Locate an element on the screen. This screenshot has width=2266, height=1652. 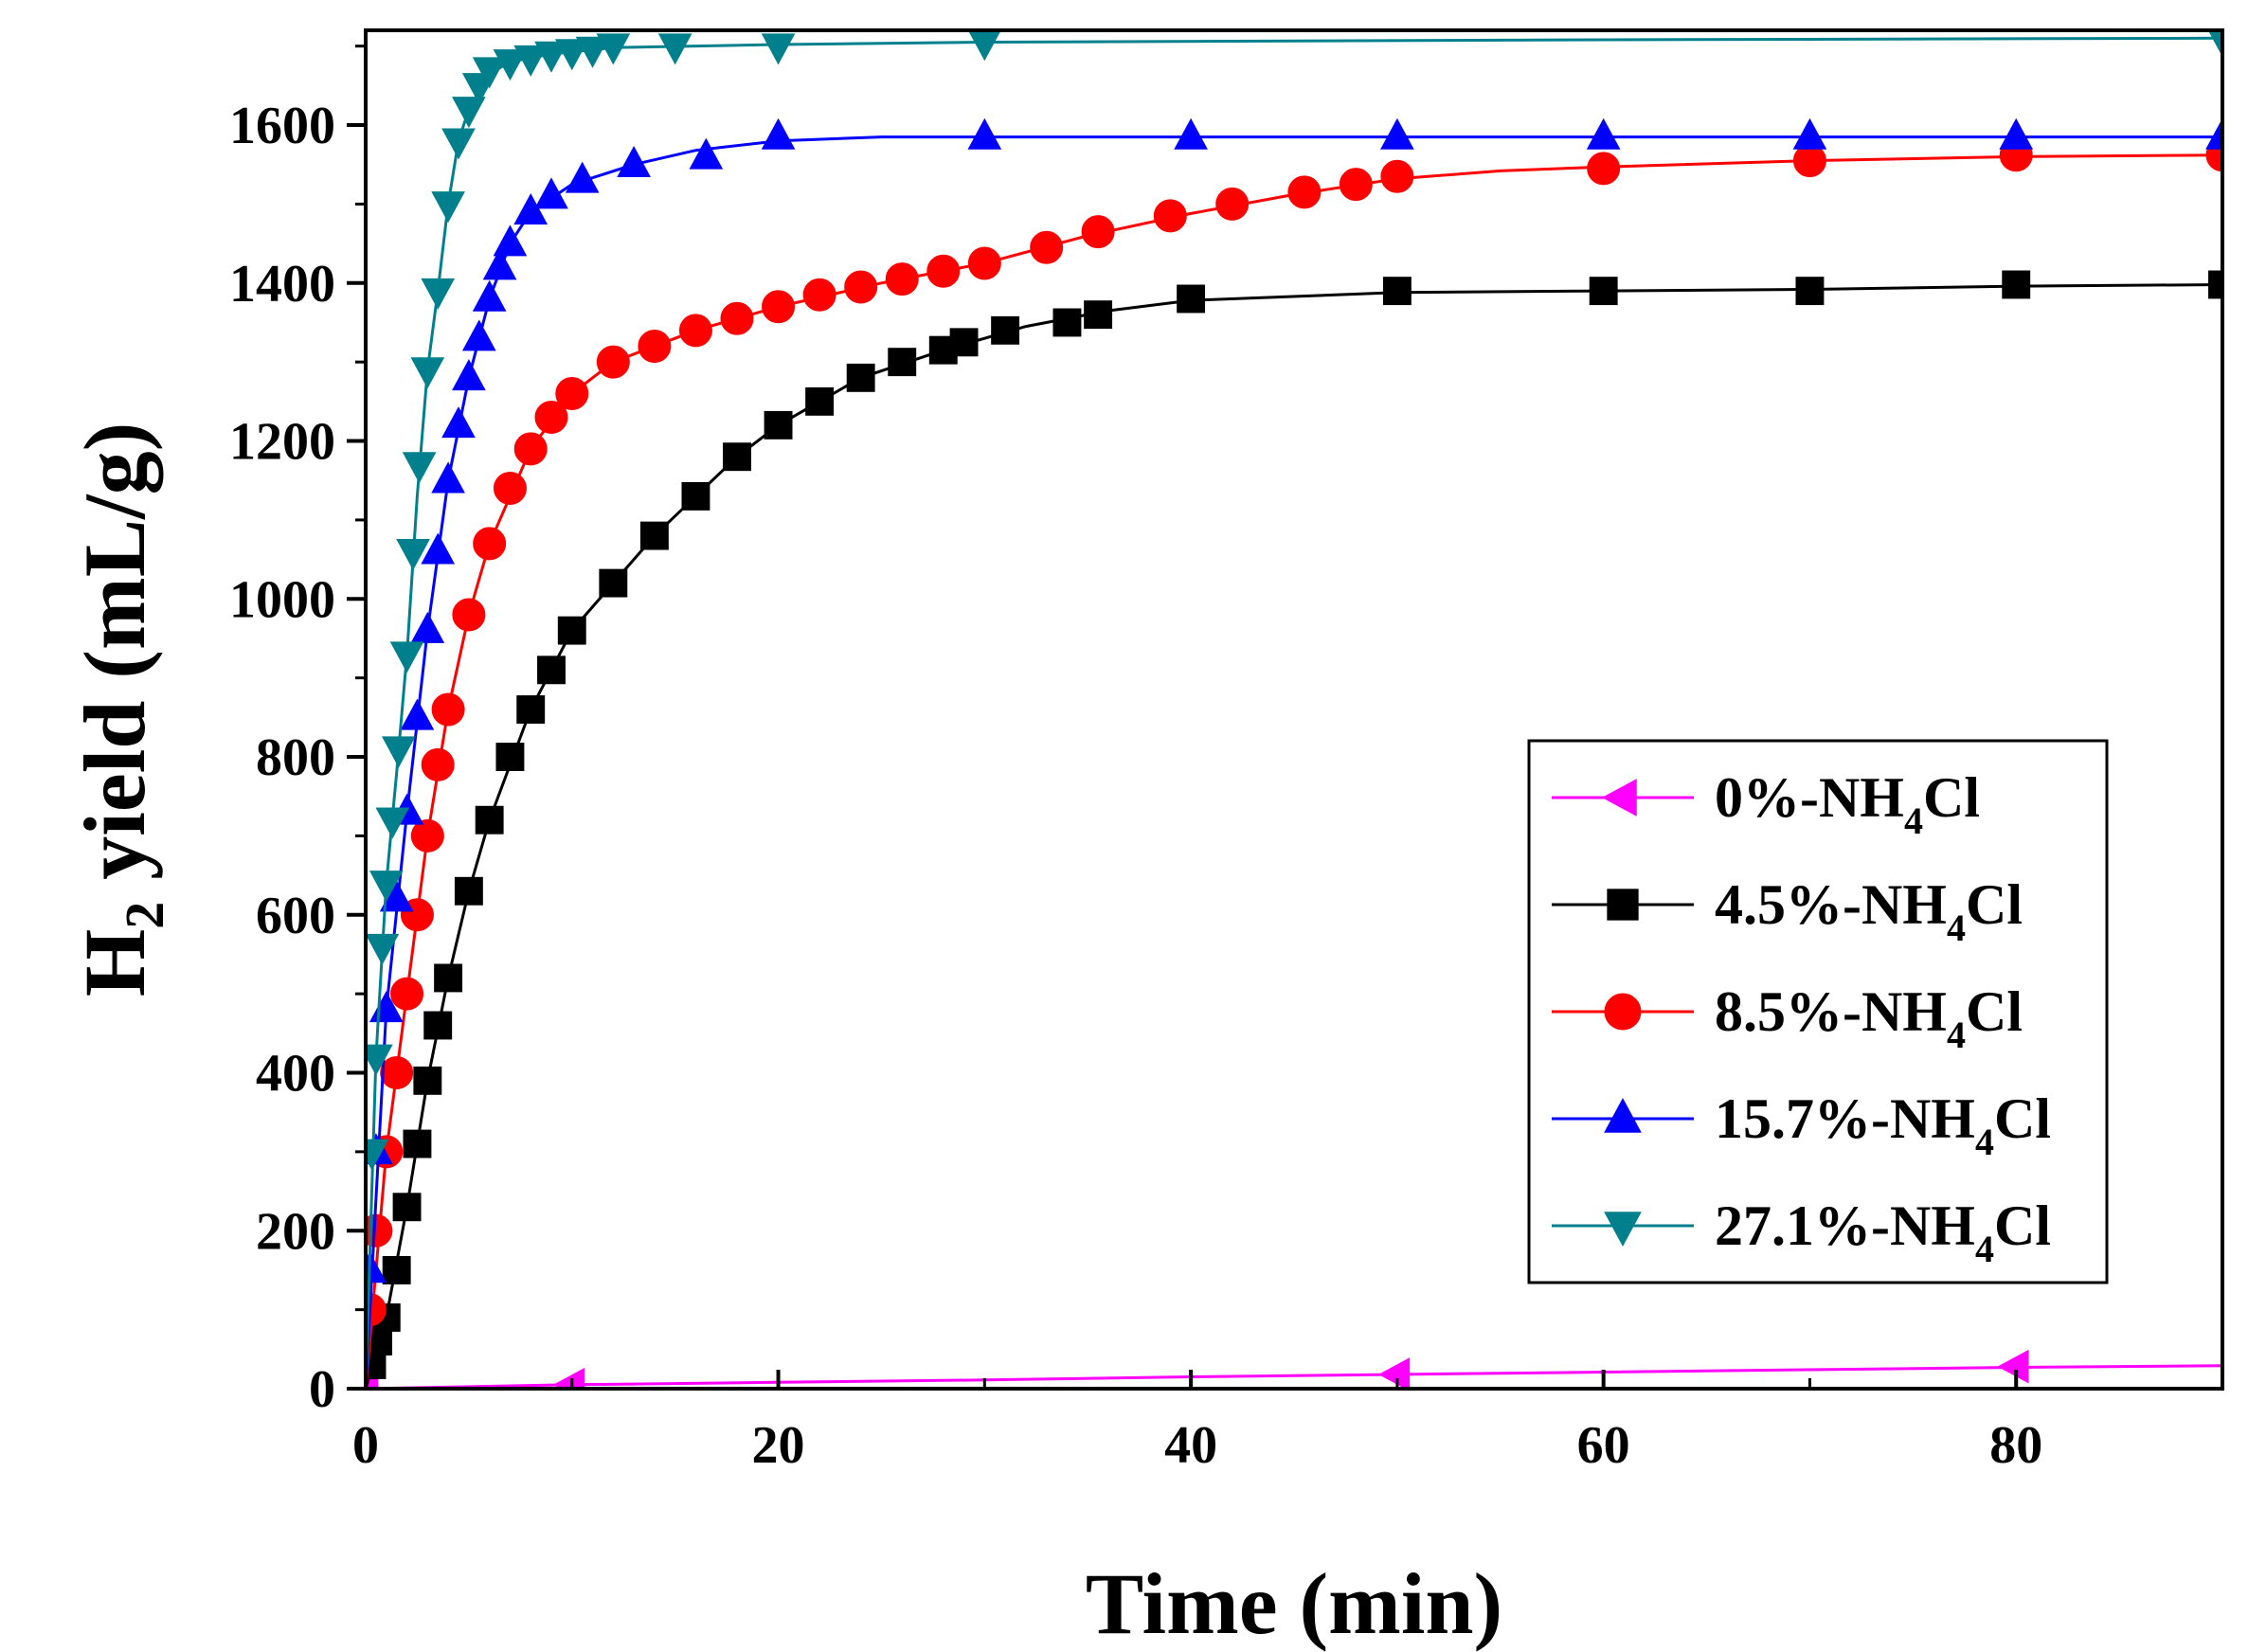
series-0%-NH4Cl is located at coordinates (1294, 1369).